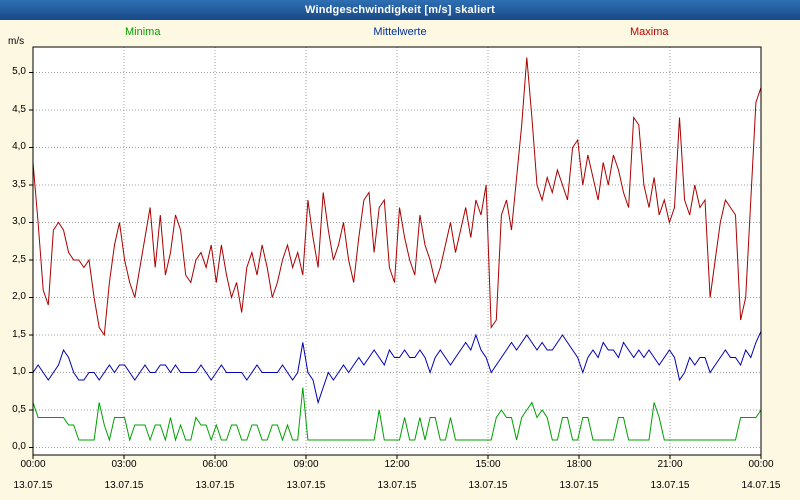 This screenshot has width=800, height=500. What do you see at coordinates (19, 221) in the screenshot?
I see `y-tick-label: 3,0` at bounding box center [19, 221].